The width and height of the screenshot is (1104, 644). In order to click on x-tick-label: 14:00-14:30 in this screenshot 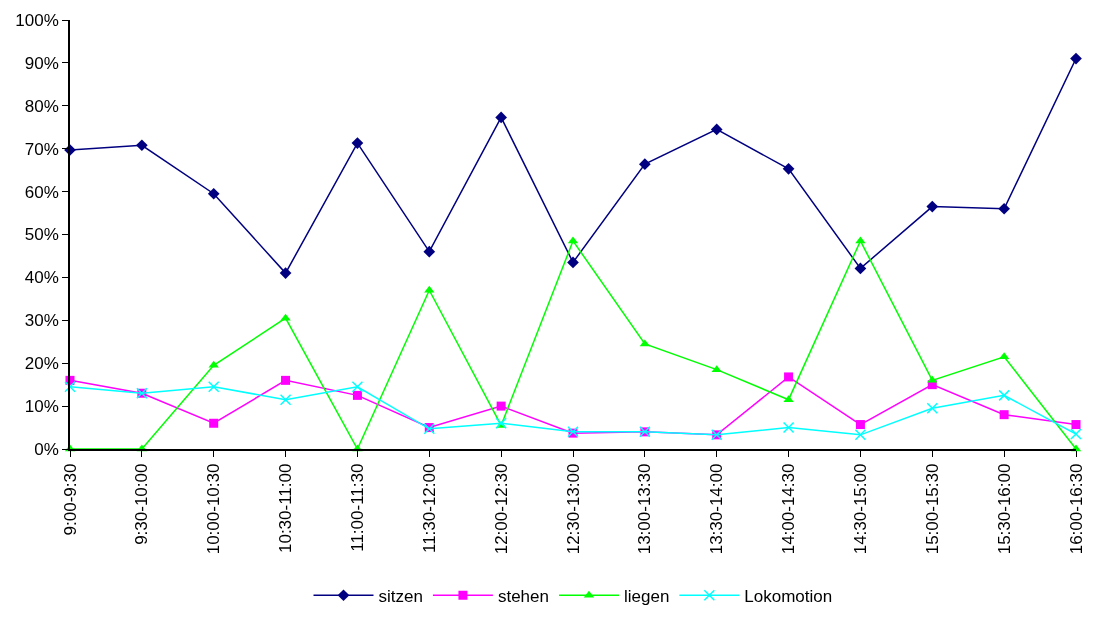, I will do `click(789, 509)`.